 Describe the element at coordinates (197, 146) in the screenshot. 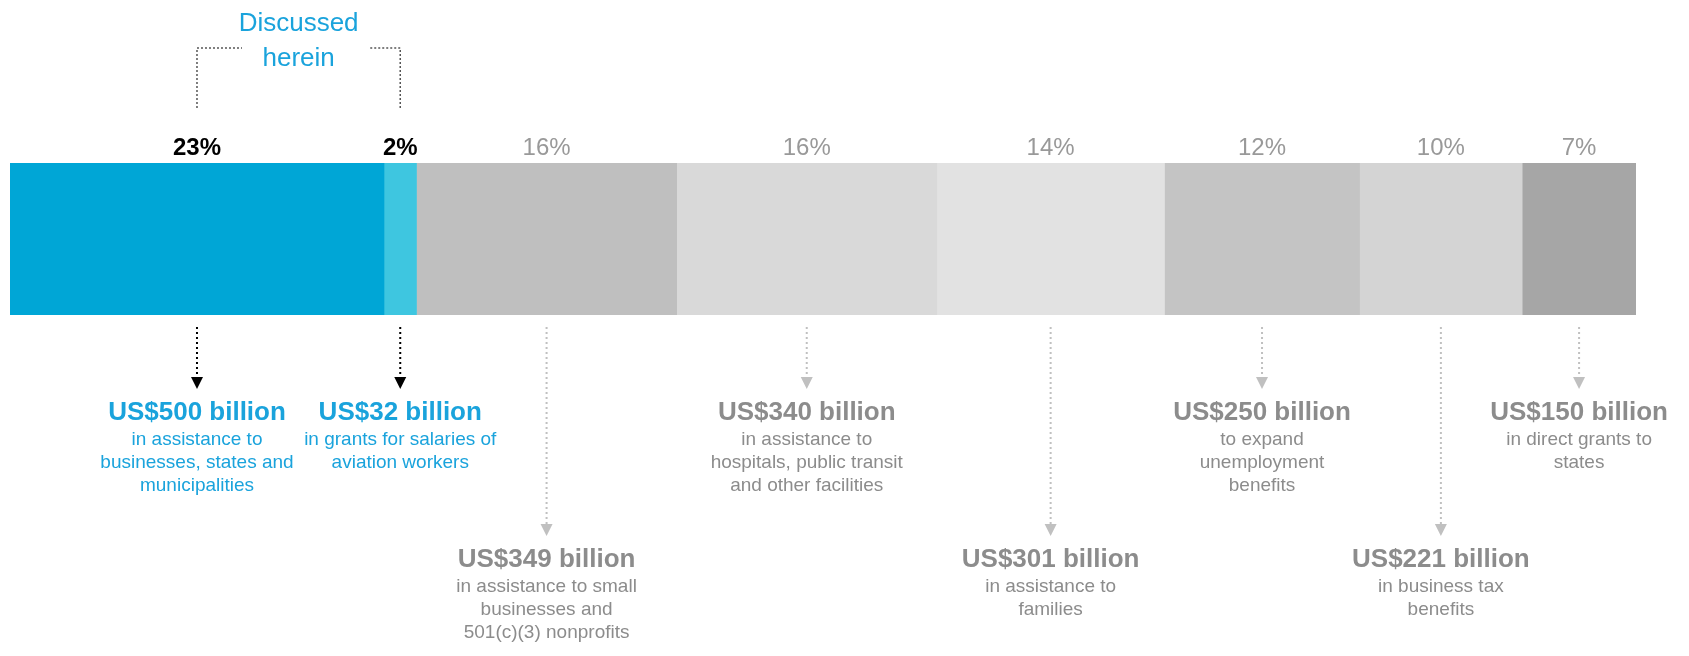

I see `data-label: 23%` at that location.